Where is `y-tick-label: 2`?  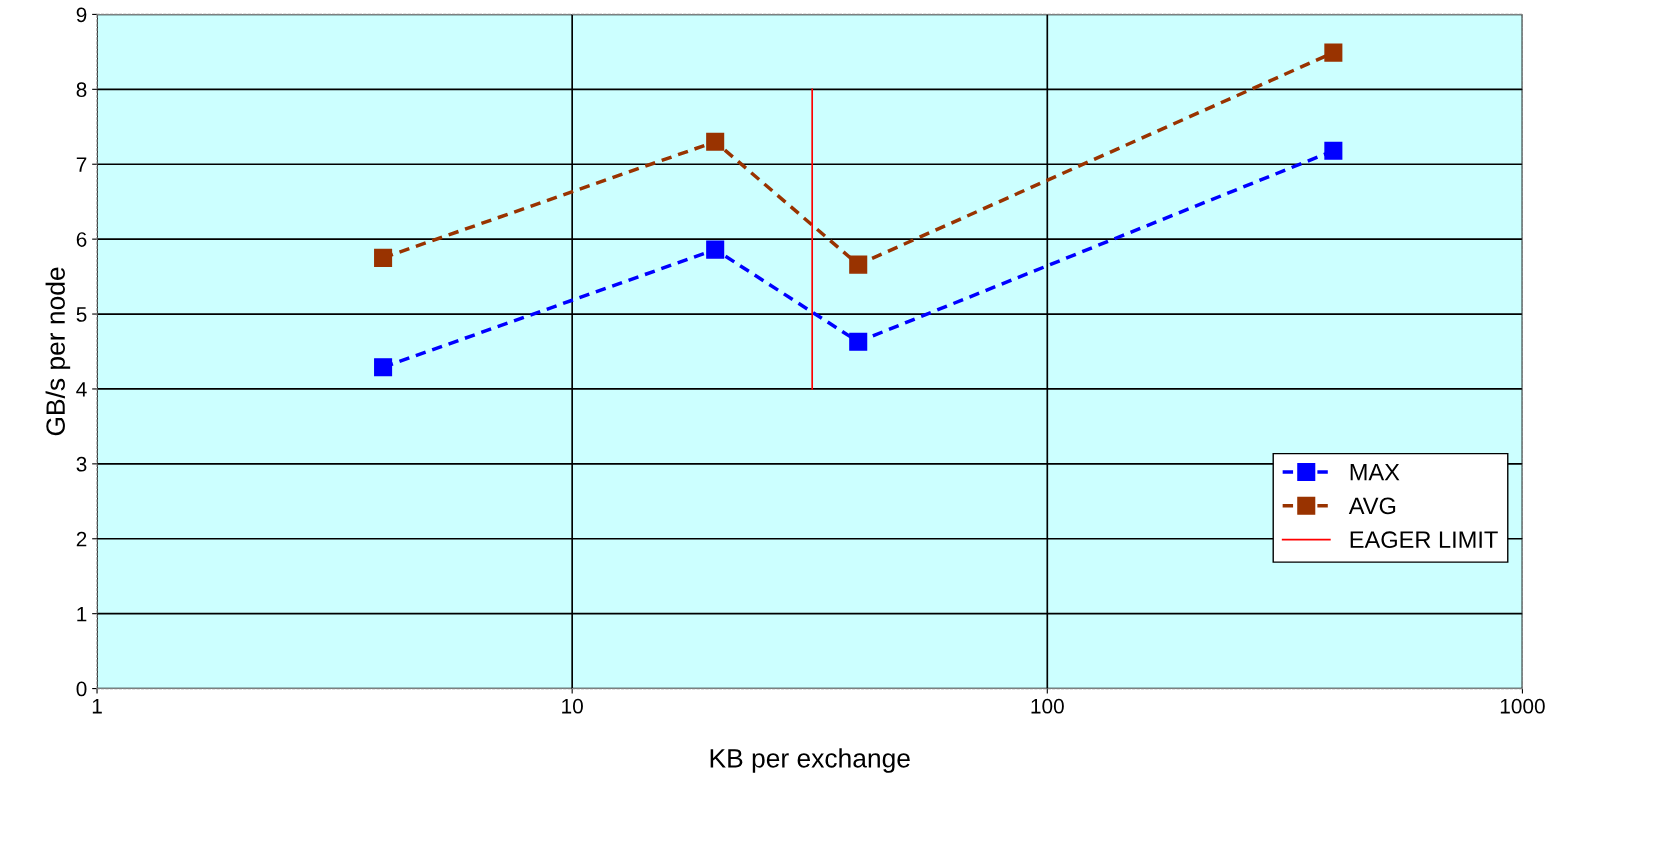
y-tick-label: 2 is located at coordinates (81, 539).